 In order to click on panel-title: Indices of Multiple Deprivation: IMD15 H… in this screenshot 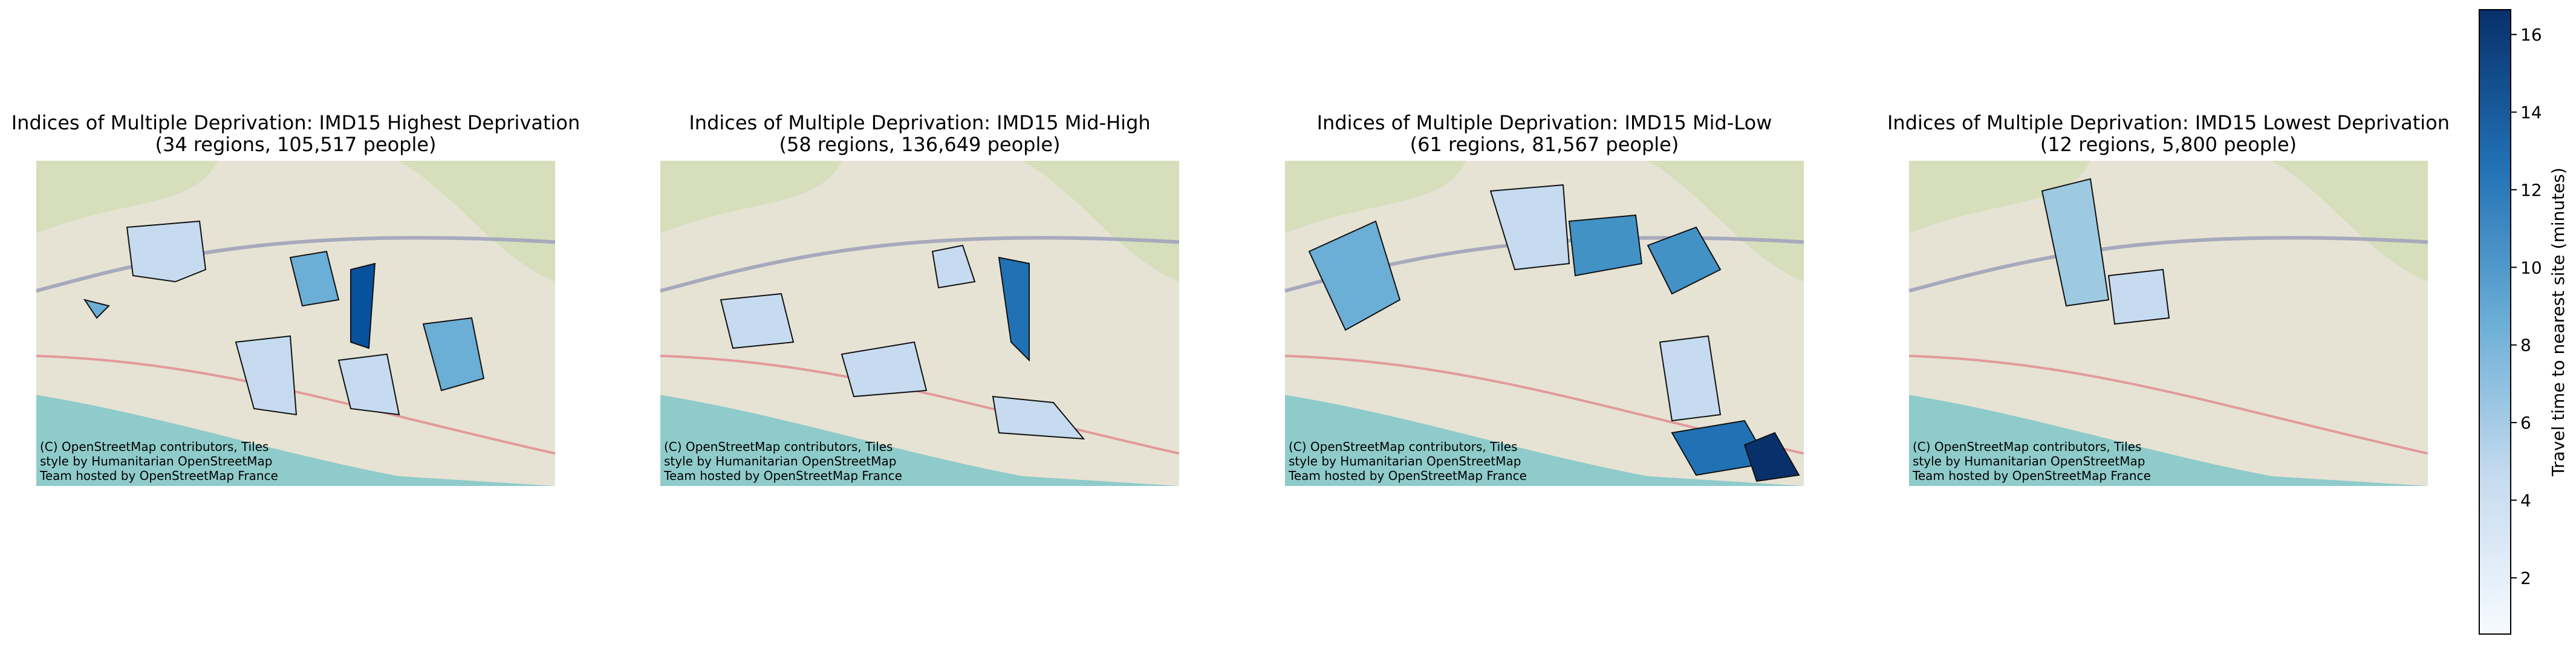, I will do `click(296, 122)`.